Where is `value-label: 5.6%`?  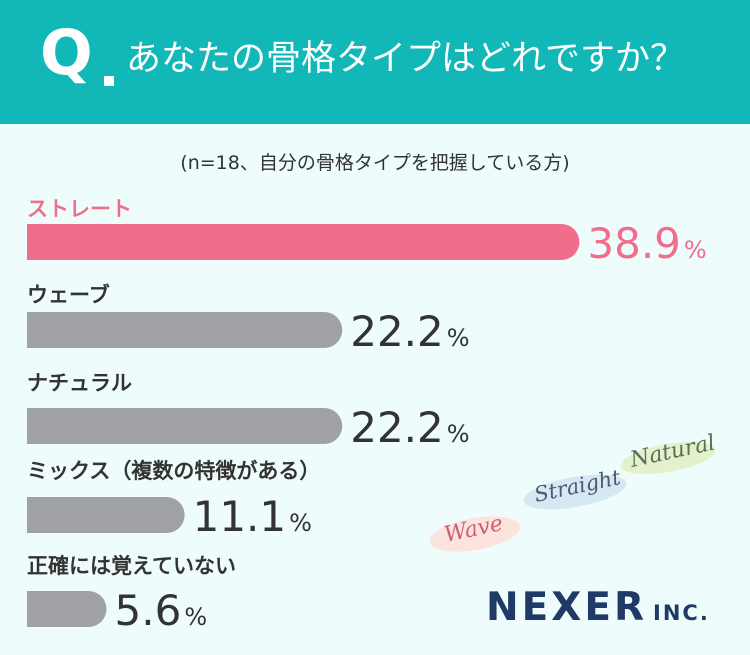
value-label: 5.6% is located at coordinates (161, 610).